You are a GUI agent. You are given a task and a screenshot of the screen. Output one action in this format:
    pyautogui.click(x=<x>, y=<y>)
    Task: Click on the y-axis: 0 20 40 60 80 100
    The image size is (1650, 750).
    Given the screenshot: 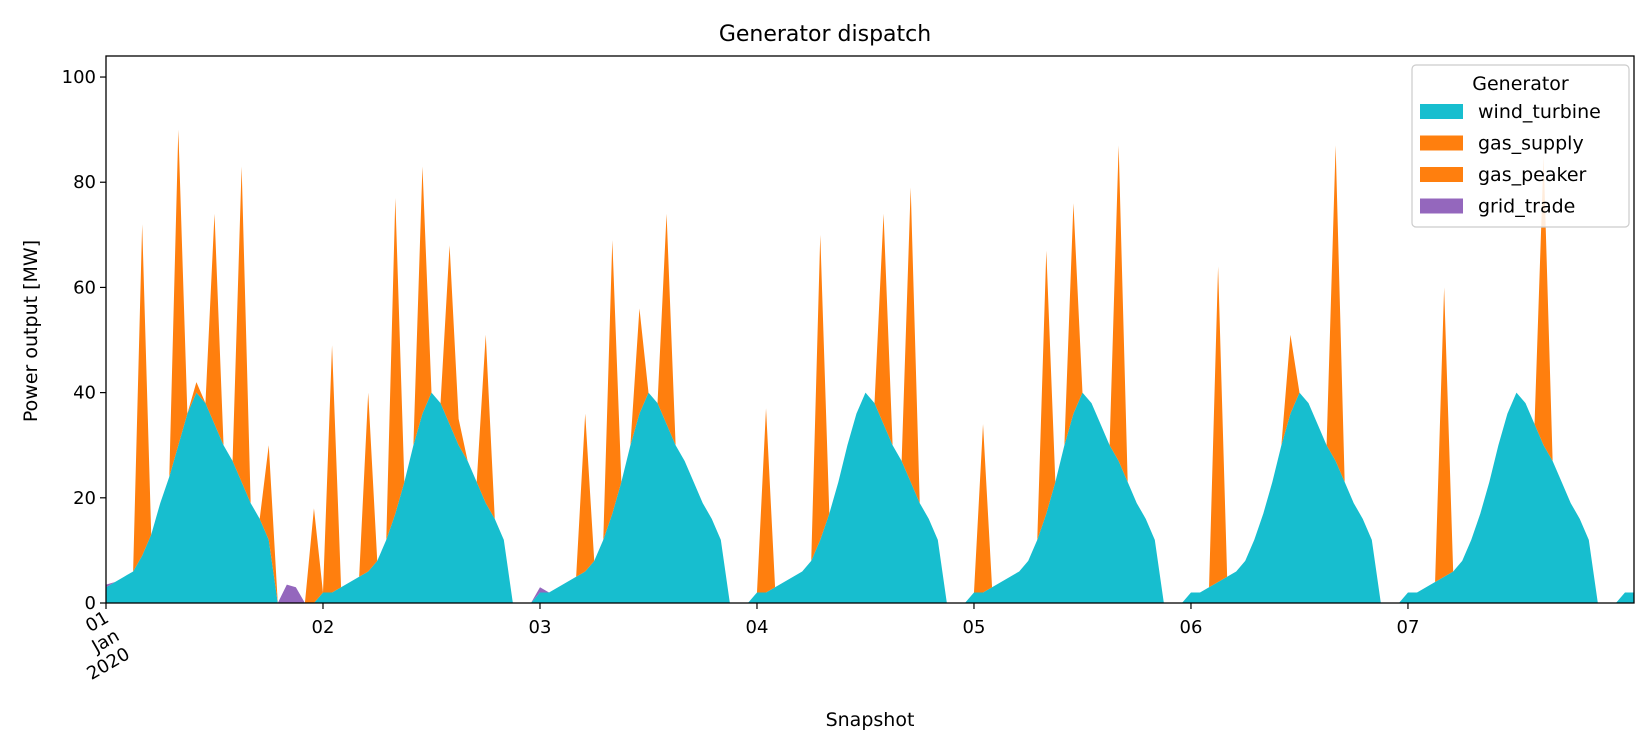 What is the action you would take?
    pyautogui.click(x=84, y=340)
    